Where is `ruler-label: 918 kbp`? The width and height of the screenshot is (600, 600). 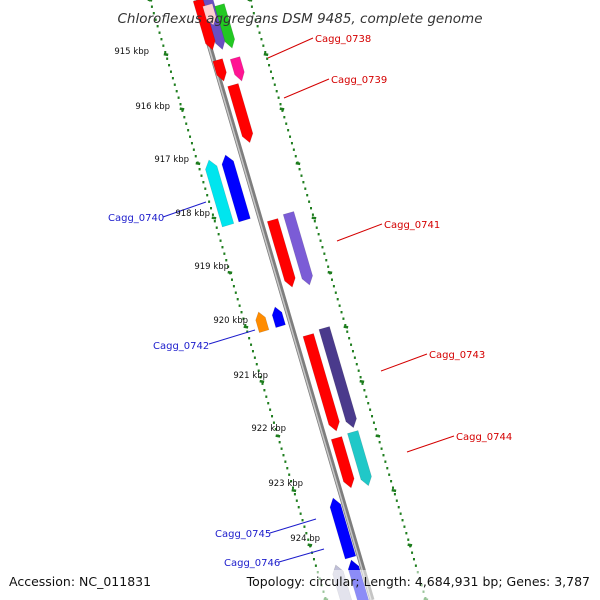 ruler-label: 918 kbp is located at coordinates (192, 214).